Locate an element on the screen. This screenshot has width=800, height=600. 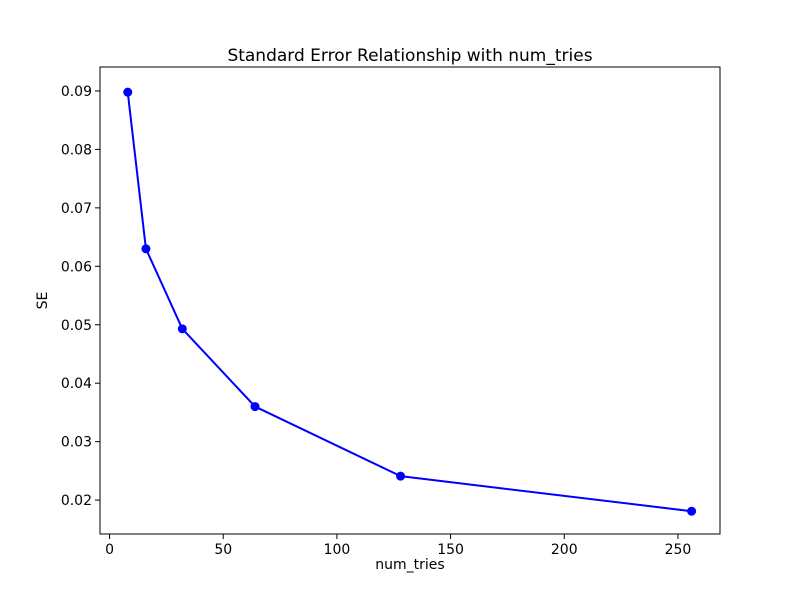
x-tick-label: 250 is located at coordinates (678, 550).